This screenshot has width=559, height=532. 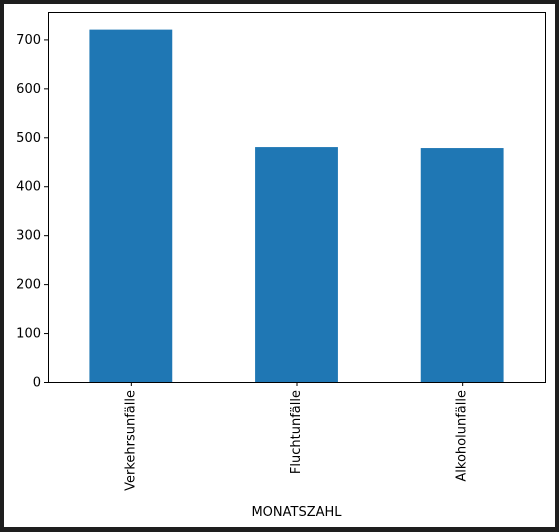 I want to click on y-tick-label: 100, so click(x=28, y=334).